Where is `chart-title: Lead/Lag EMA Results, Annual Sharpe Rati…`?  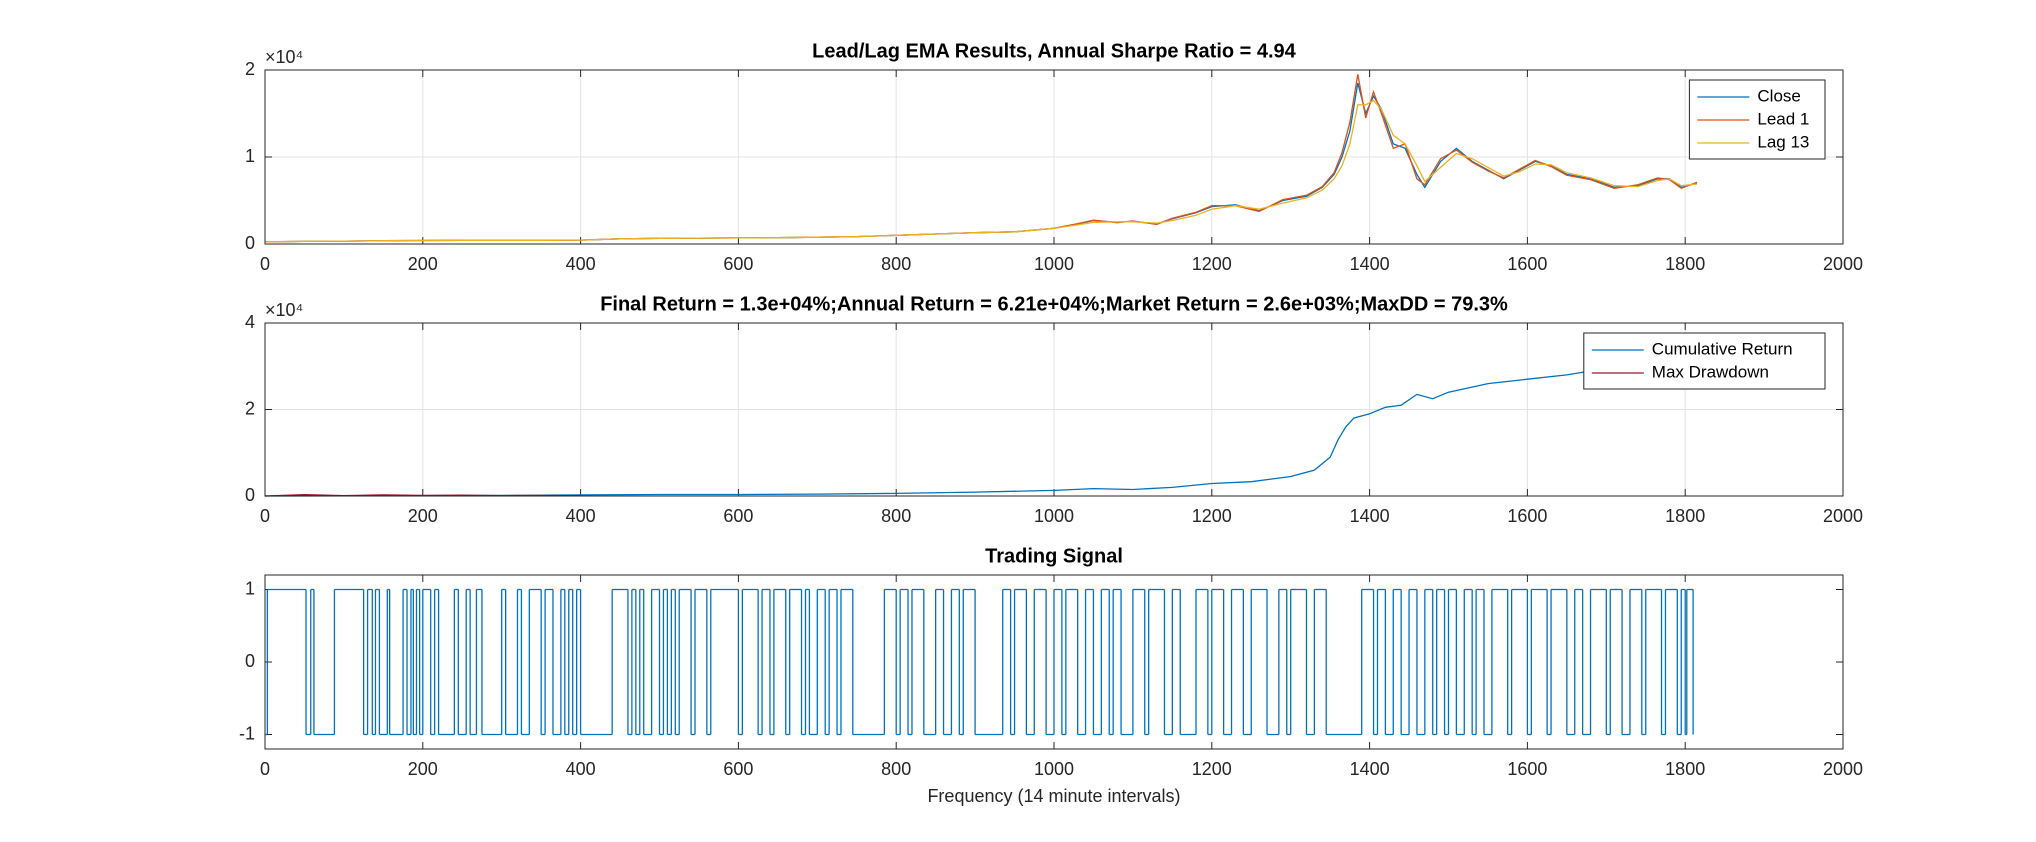
chart-title: Lead/Lag EMA Results, Annual Sharpe Rati… is located at coordinates (1054, 51).